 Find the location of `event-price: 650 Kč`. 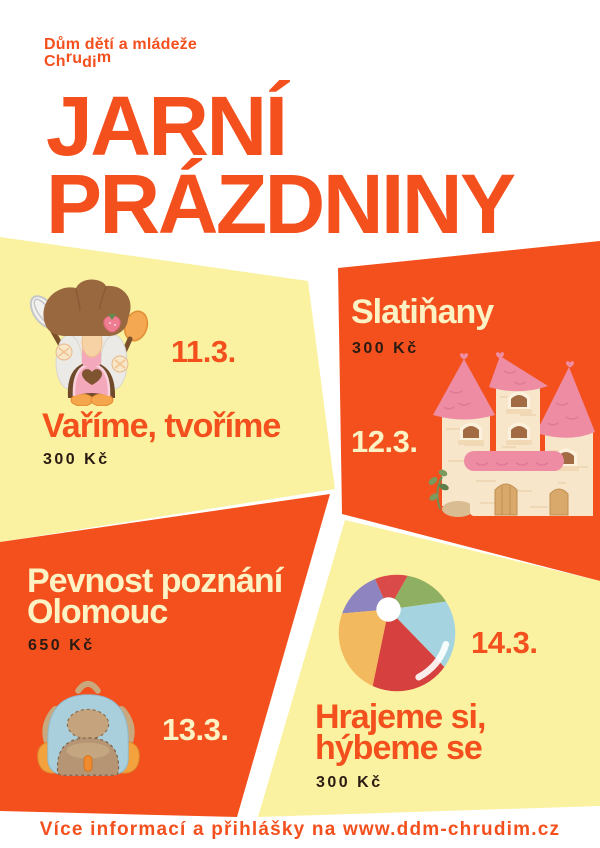

event-price: 650 Kč is located at coordinates (61, 645).